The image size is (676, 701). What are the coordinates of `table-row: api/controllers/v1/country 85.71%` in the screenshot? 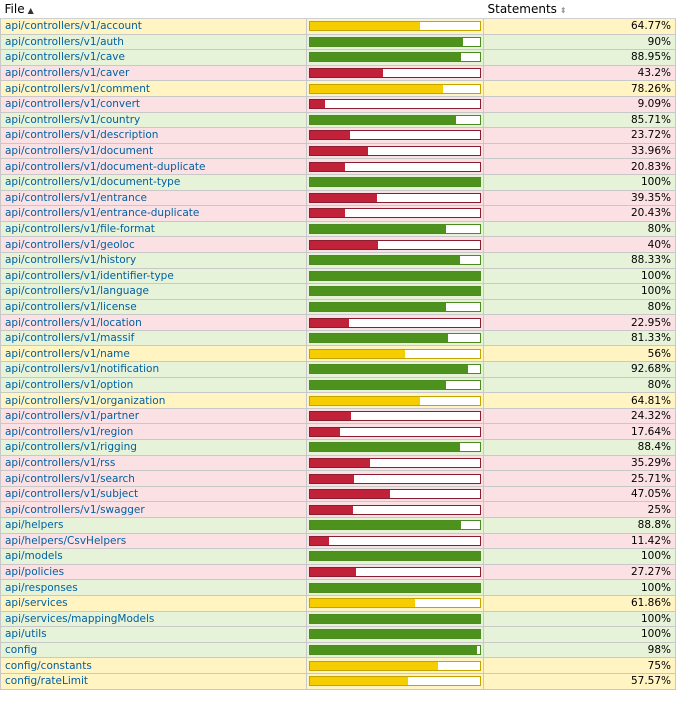 It's located at (338, 120).